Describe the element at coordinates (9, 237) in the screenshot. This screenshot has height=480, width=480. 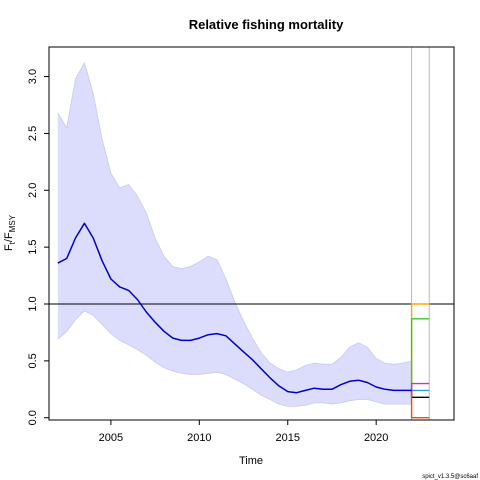
I see `y-label-sep: /F` at that location.